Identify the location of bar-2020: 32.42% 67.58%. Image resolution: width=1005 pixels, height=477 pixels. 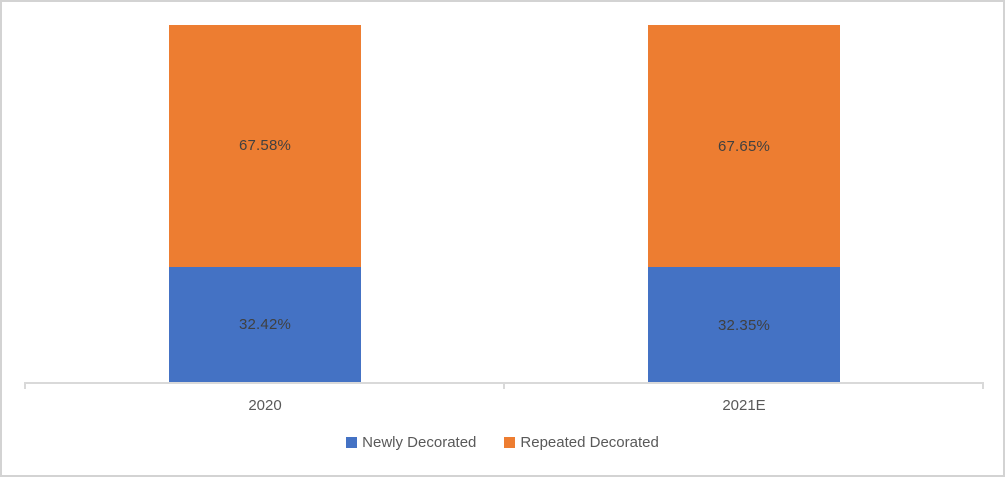
(265, 204).